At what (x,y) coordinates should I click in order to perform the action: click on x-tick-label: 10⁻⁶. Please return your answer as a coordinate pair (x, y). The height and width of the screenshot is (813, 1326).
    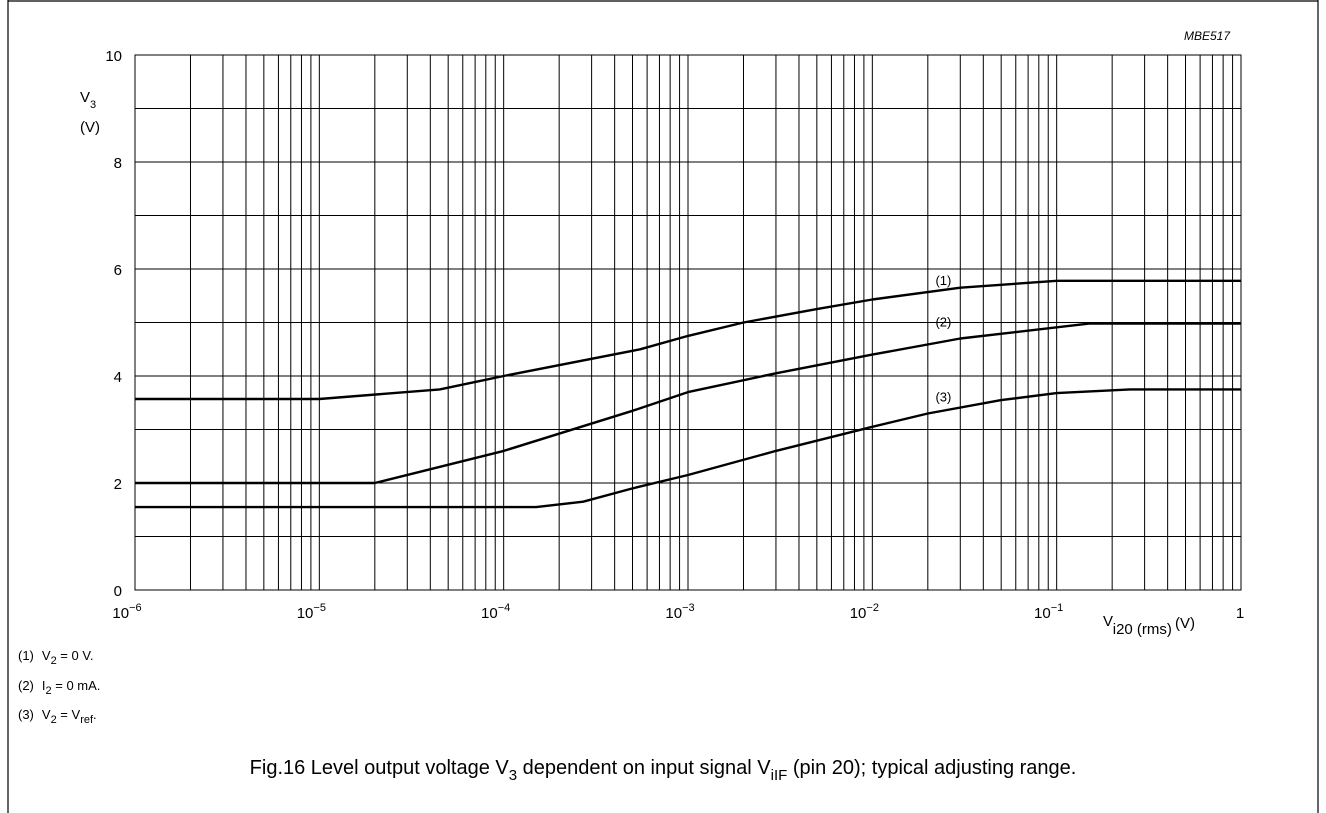
    Looking at the image, I should click on (126, 612).